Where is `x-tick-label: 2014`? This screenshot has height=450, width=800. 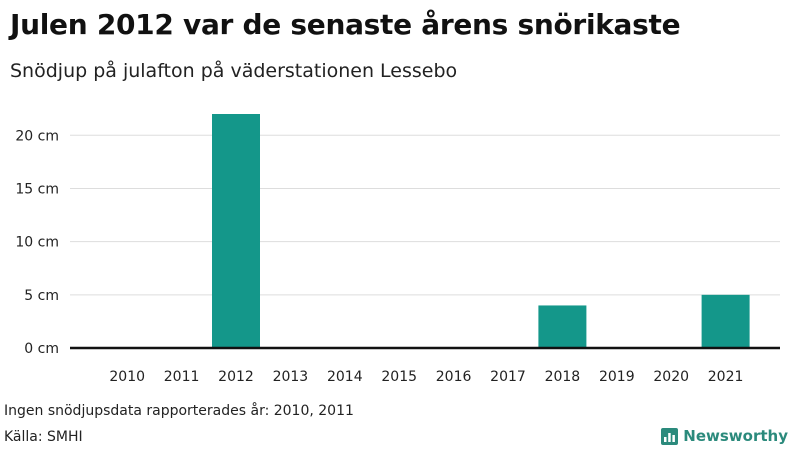
x-tick-label: 2014 is located at coordinates (345, 377).